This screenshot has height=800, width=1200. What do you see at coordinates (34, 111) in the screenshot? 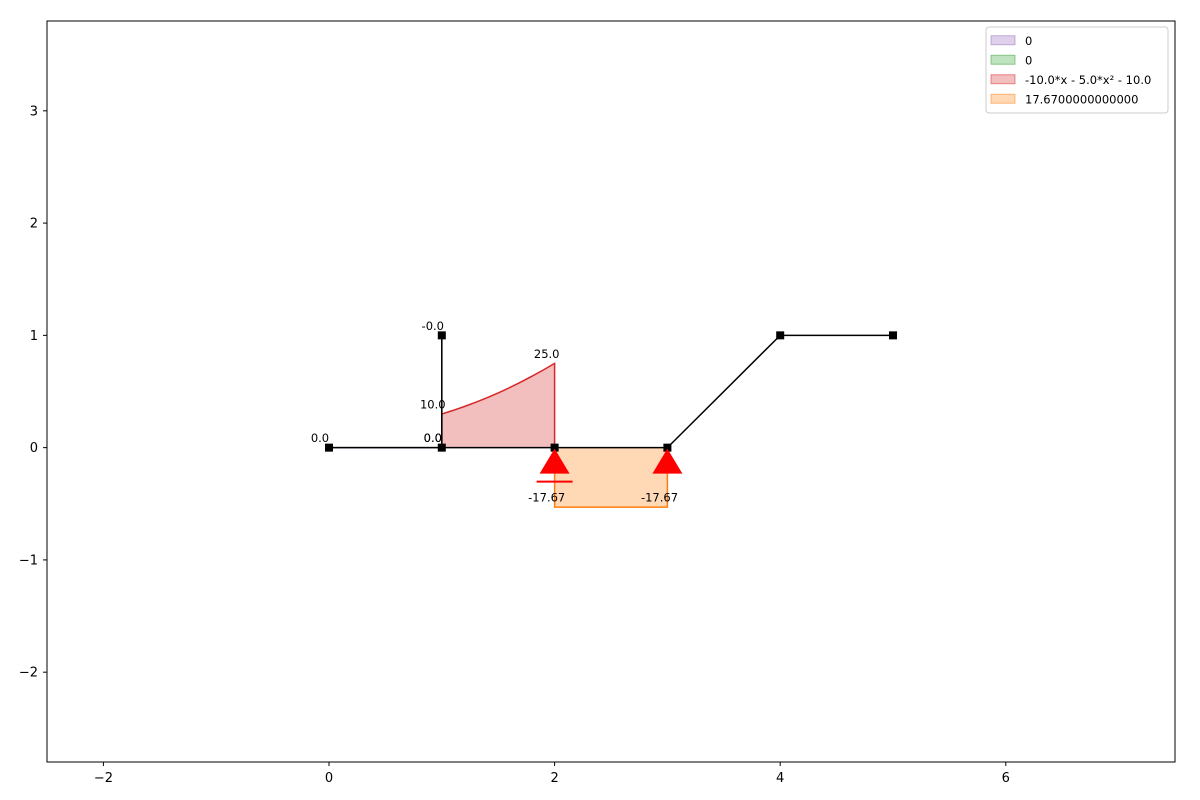
I see `y-tick-label-5: 3` at bounding box center [34, 111].